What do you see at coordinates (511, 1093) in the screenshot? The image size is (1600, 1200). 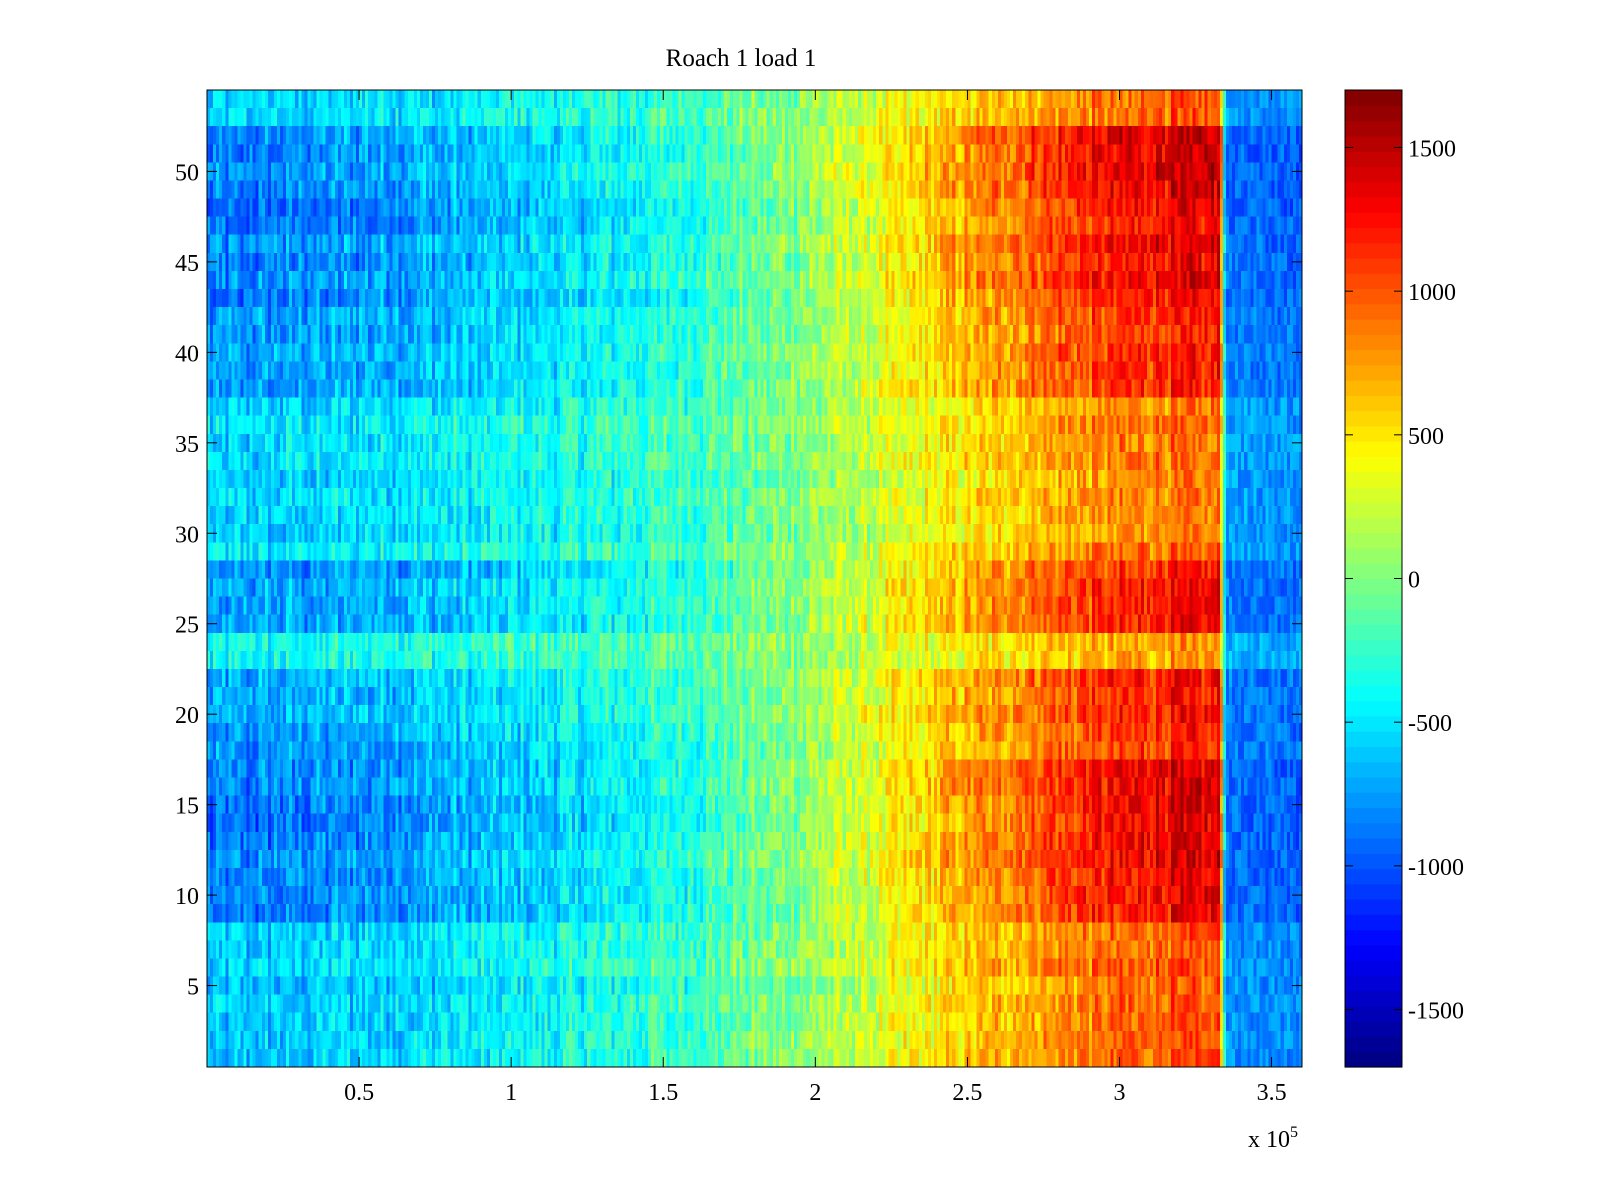 I see `x-tick-label: 1` at bounding box center [511, 1093].